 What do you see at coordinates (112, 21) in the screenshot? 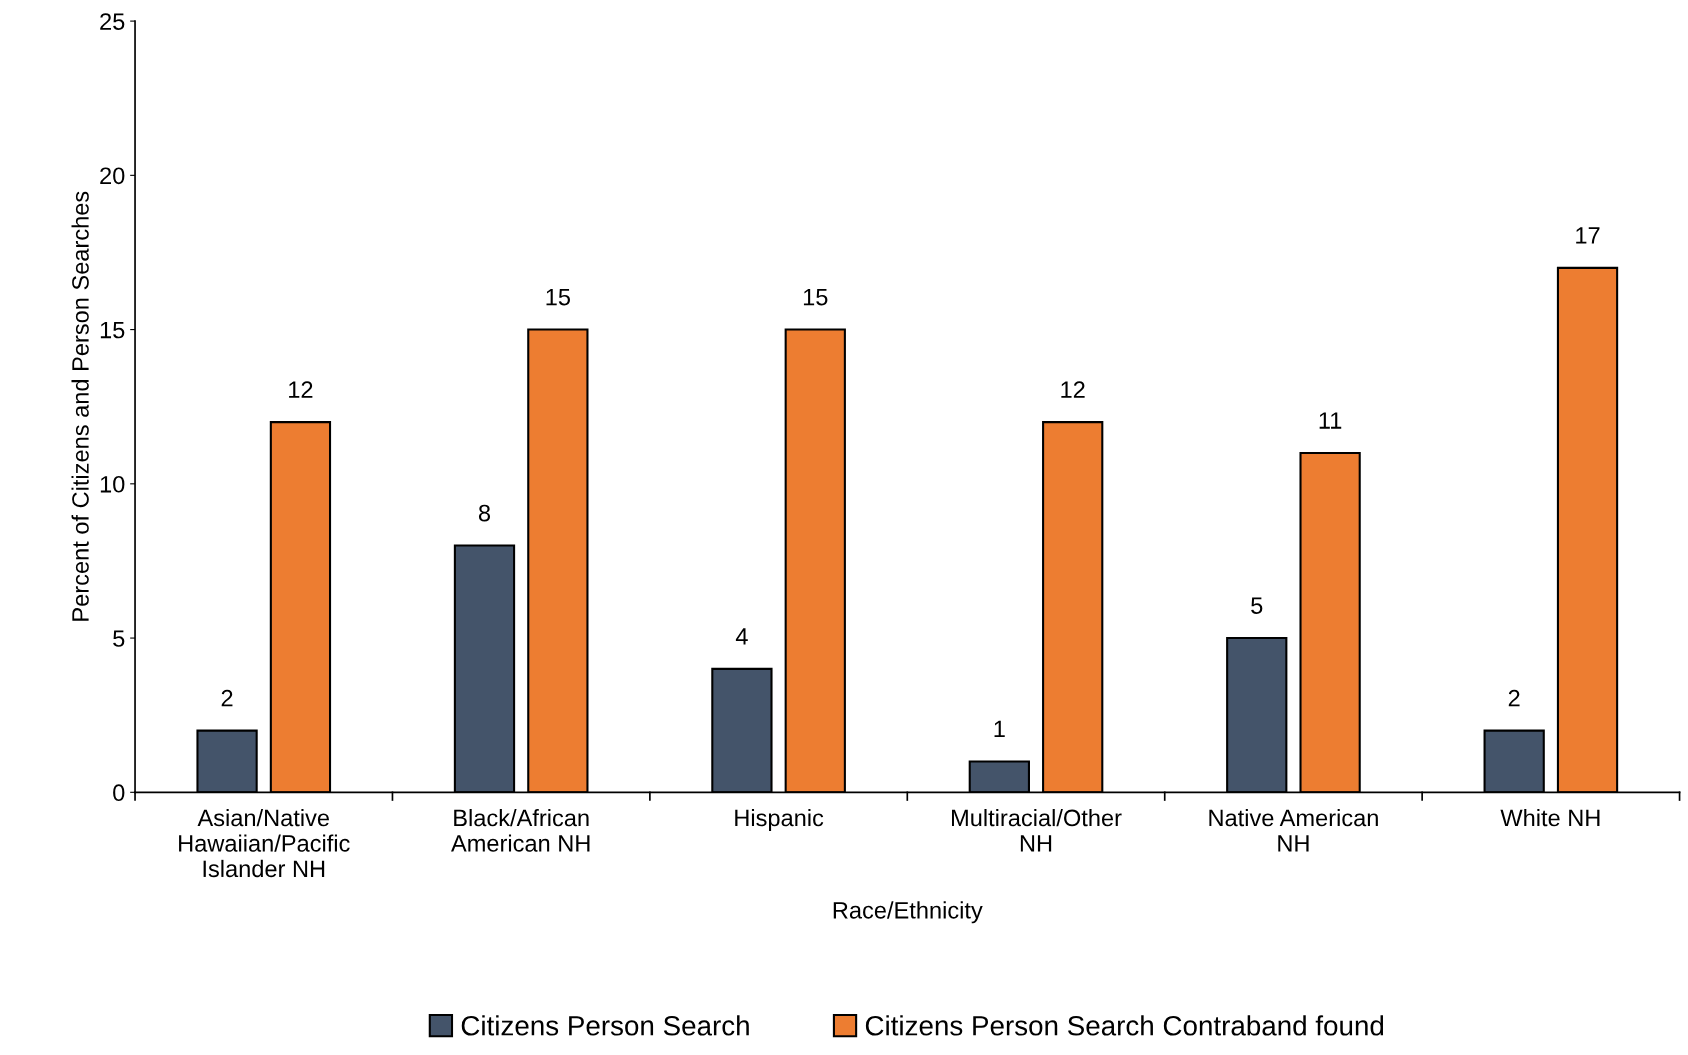
I see `y-tick-label: 25` at bounding box center [112, 21].